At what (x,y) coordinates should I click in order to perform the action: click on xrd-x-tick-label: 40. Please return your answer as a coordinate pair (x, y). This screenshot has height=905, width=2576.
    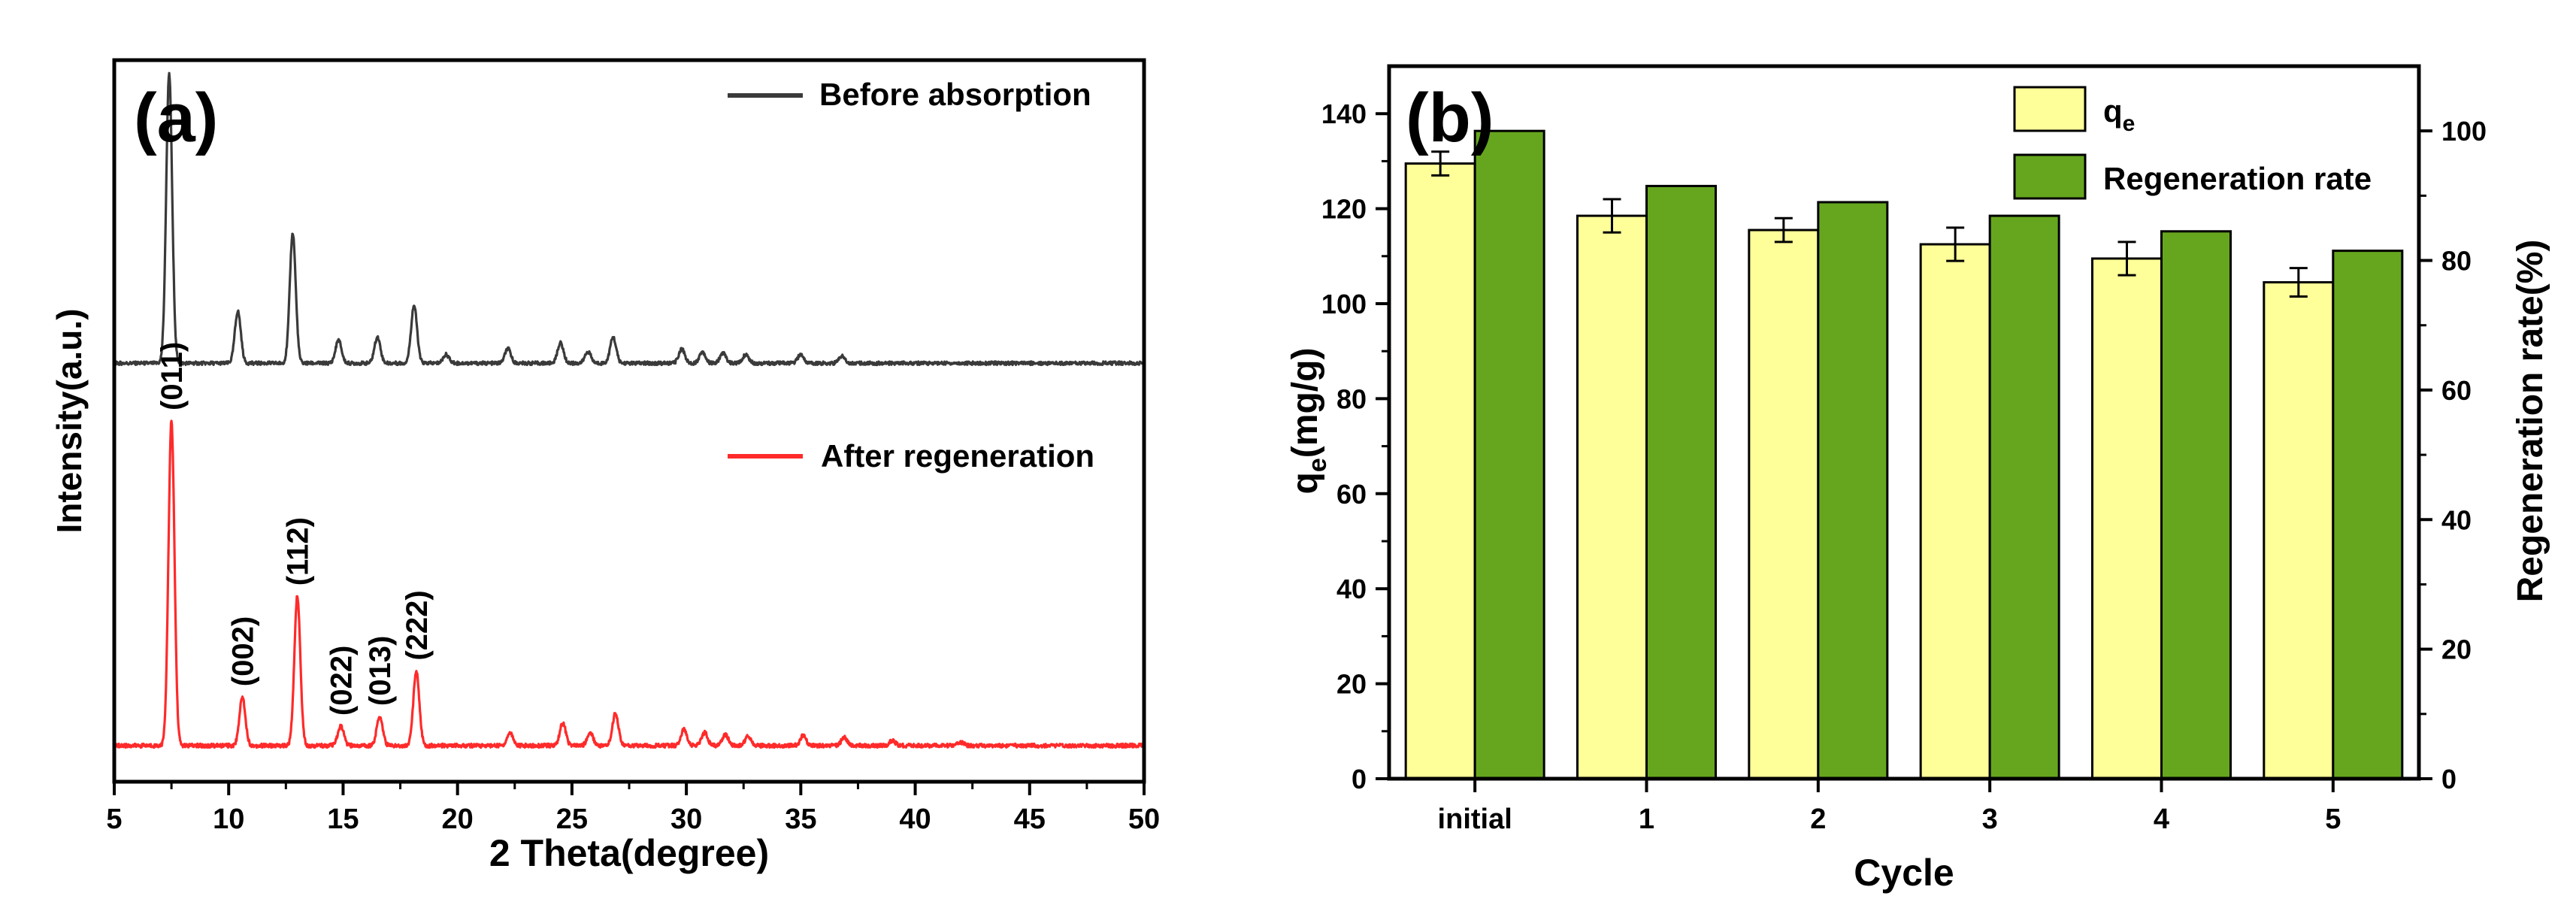
    Looking at the image, I should click on (915, 819).